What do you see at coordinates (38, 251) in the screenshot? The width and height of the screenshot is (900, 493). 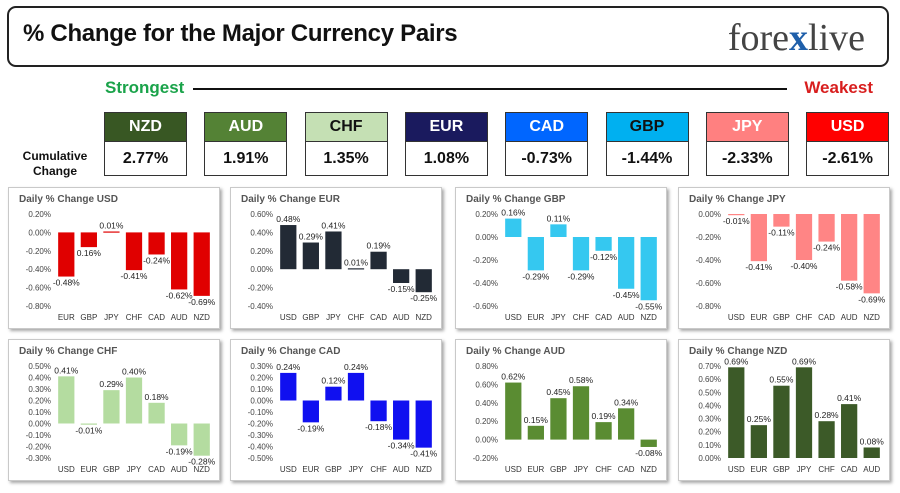 I see `y-tick-label: -0.20%` at bounding box center [38, 251].